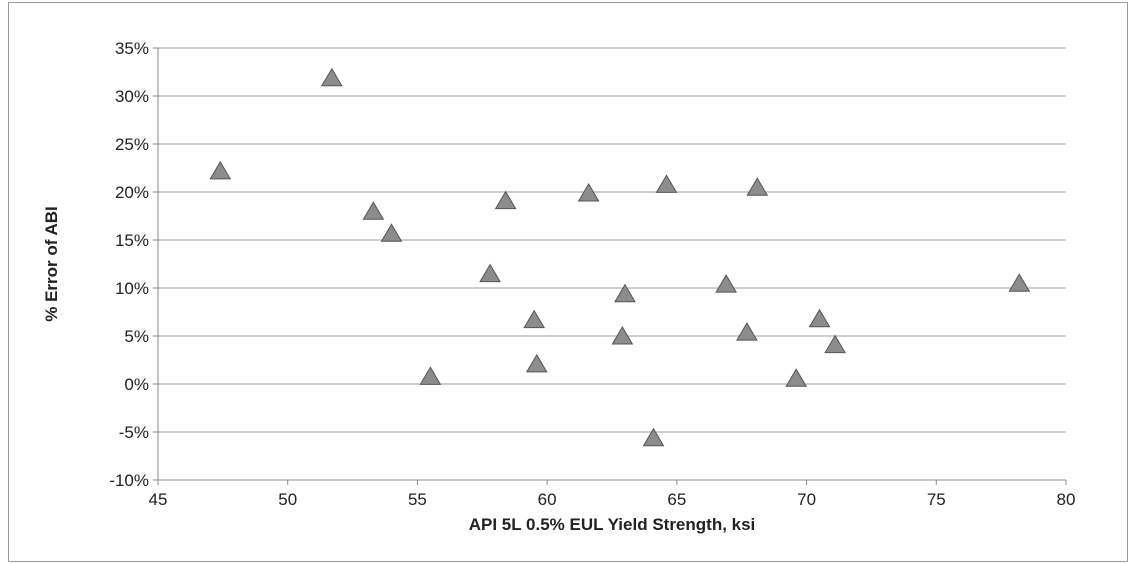 This screenshot has height=564, width=1130. Describe the element at coordinates (136, 384) in the screenshot. I see `y-tick-label: 0%` at that location.